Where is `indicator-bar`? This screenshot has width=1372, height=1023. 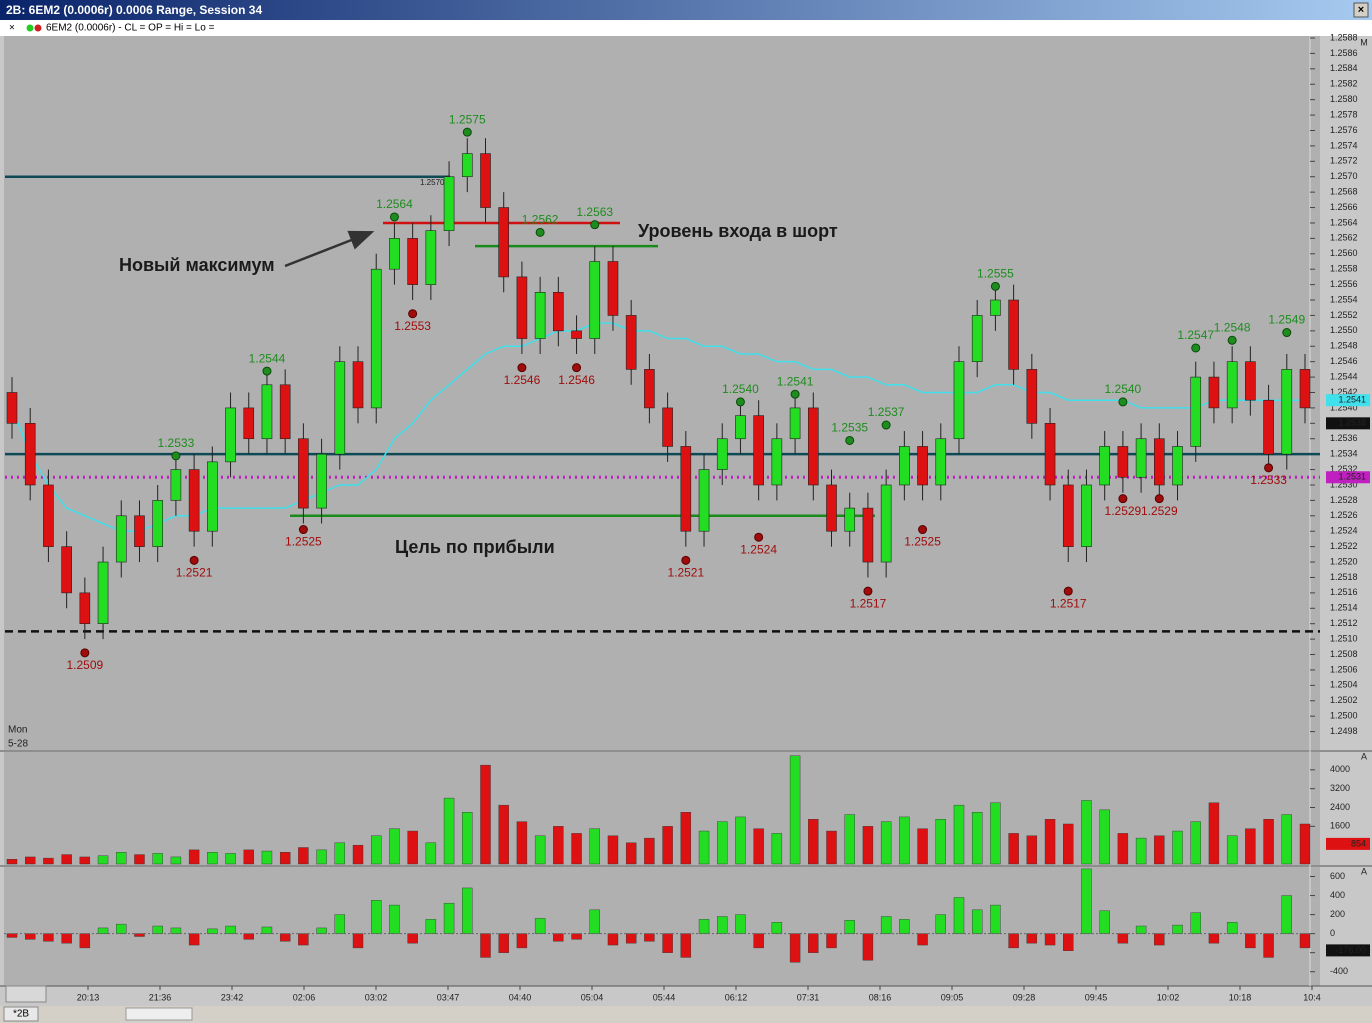
indicator-bar is located at coordinates (686, 28).